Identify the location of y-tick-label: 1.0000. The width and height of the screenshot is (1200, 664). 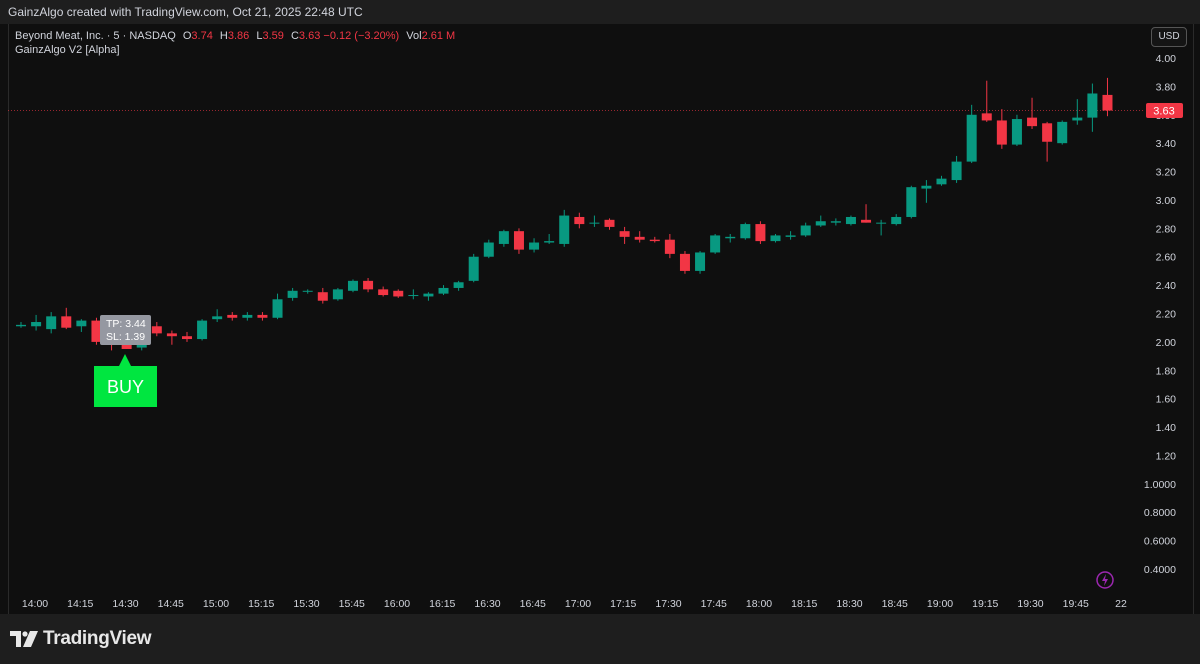
(1160, 485).